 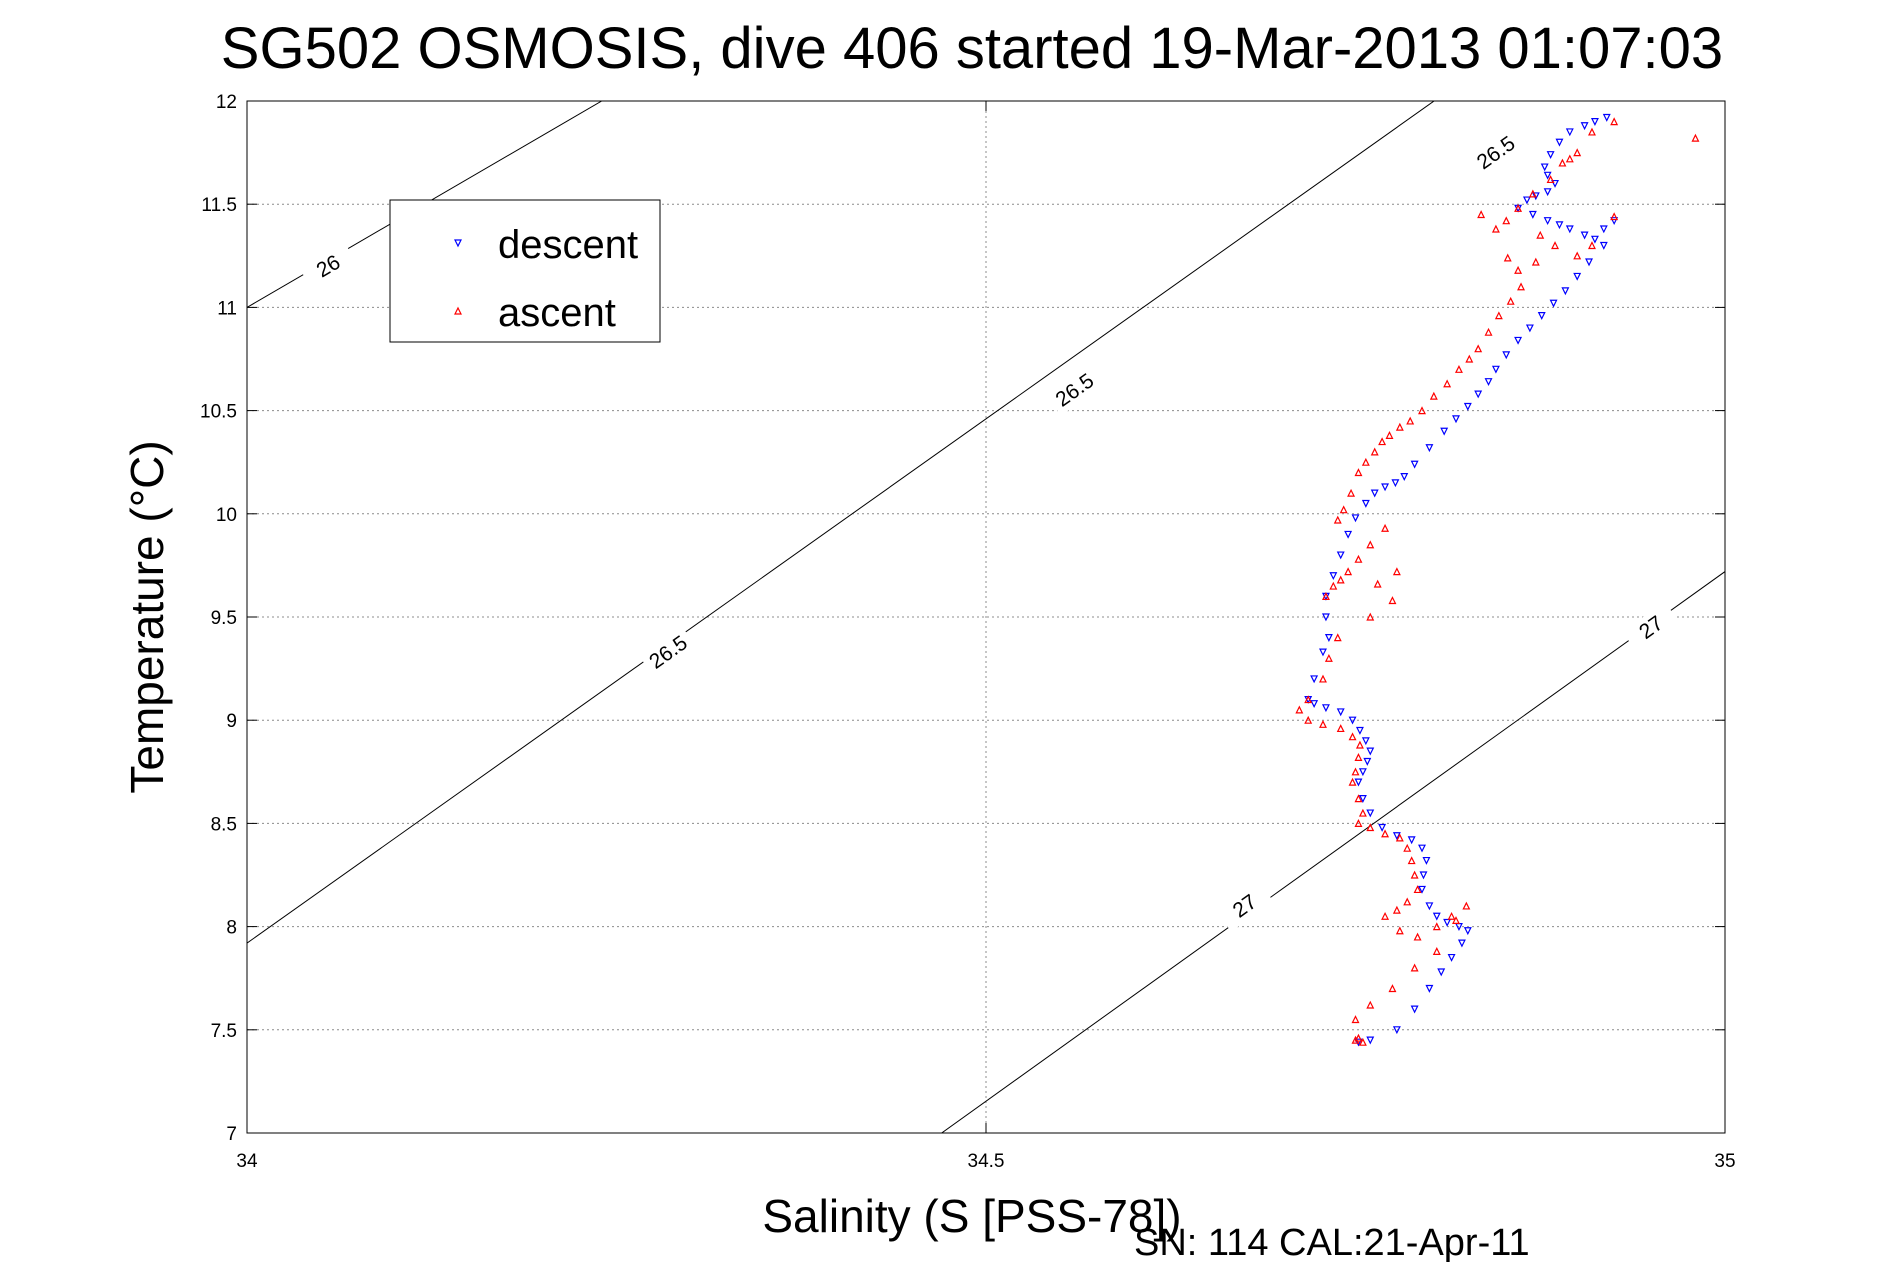 I want to click on x-axis-label: Salinity (S [PSS-78]), so click(x=971, y=1216).